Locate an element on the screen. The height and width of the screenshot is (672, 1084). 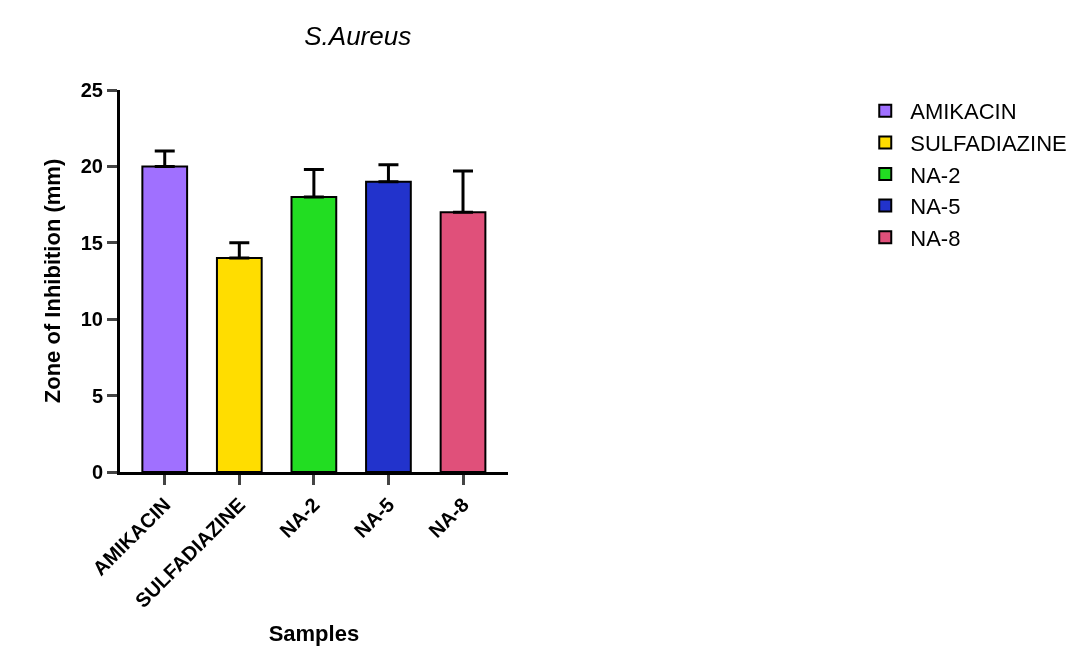
legend-label: NA-5 is located at coordinates (935, 207).